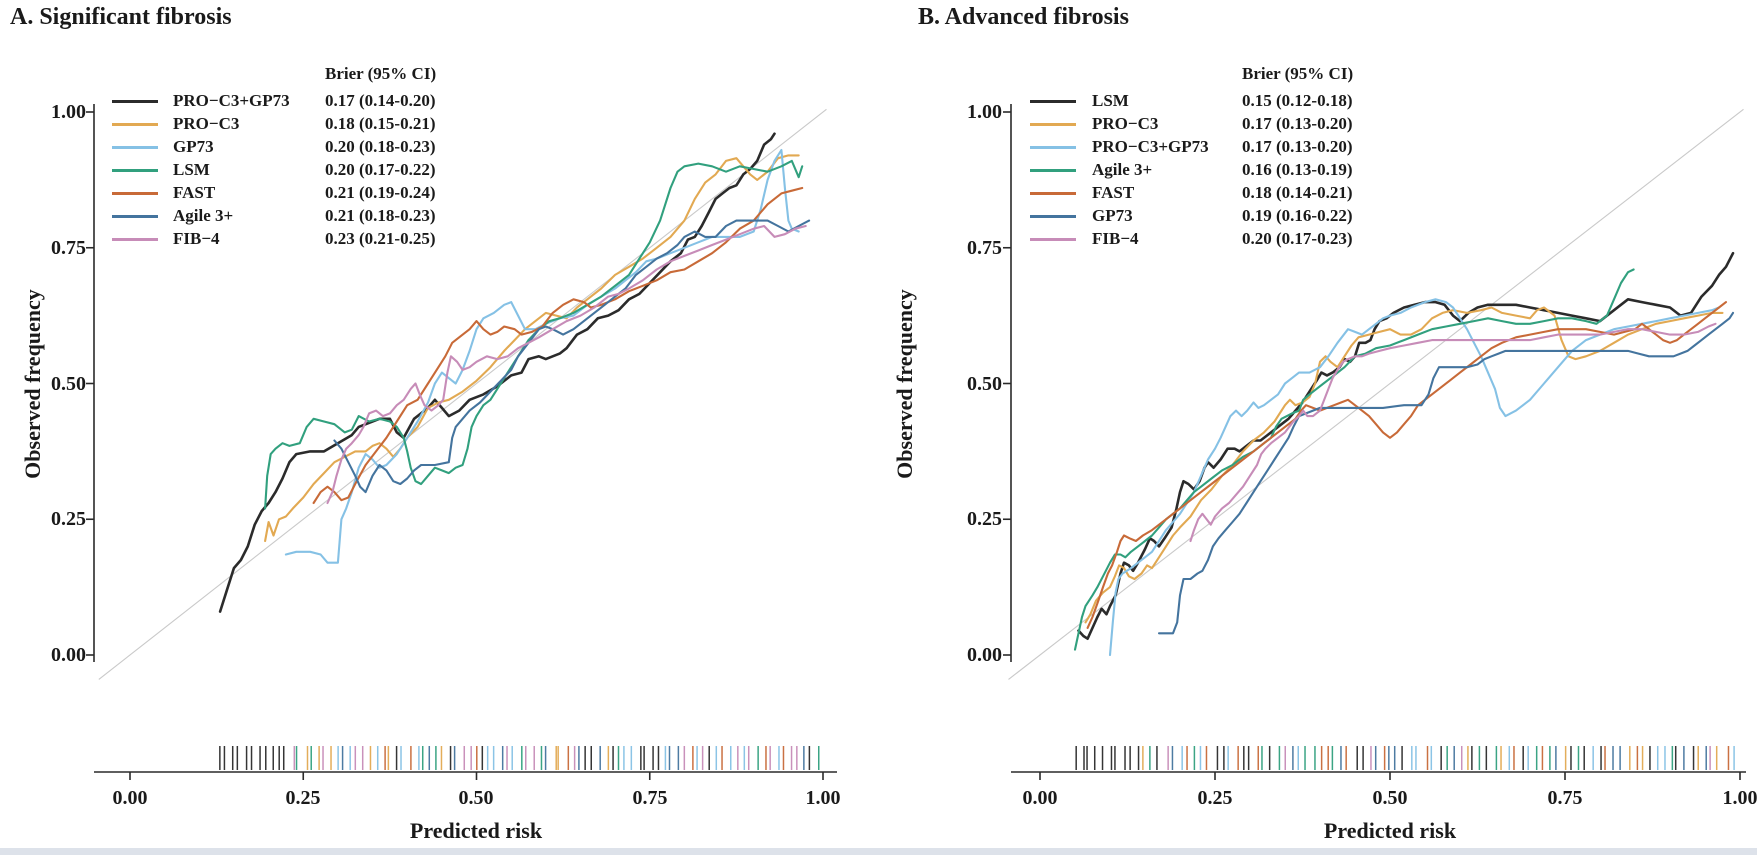 This screenshot has width=1757, height=855. Describe the element at coordinates (476, 798) in the screenshot. I see `panel-a-x-tick: 0.50` at that location.